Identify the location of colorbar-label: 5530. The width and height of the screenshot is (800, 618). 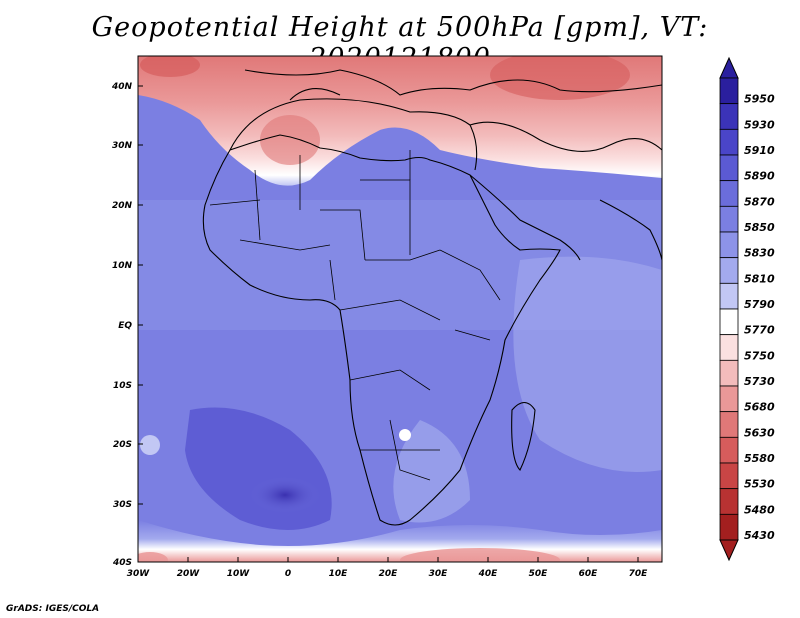
(759, 484).